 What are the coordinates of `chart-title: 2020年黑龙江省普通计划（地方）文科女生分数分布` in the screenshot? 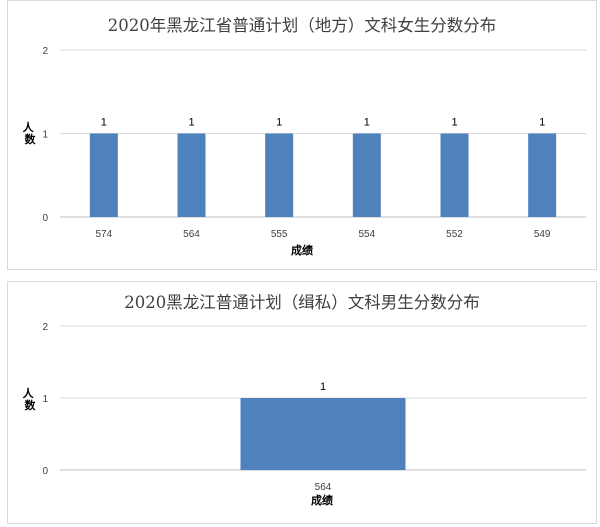 It's located at (302, 25).